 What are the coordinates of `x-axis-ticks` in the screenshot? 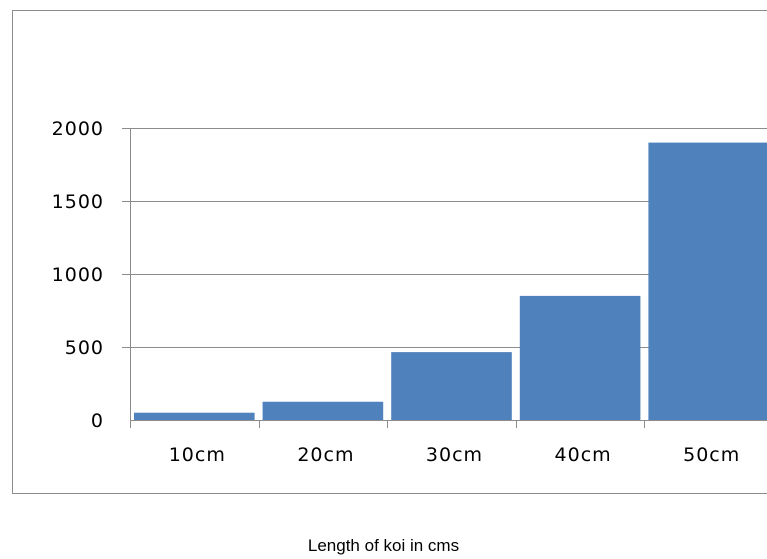 It's located at (387, 424).